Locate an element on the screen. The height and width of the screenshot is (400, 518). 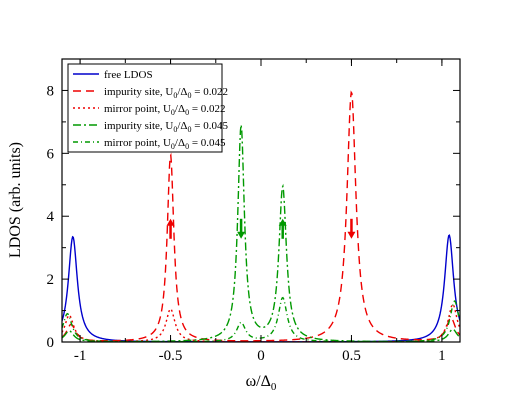
y-tick-label: 6 is located at coordinates (51, 154).